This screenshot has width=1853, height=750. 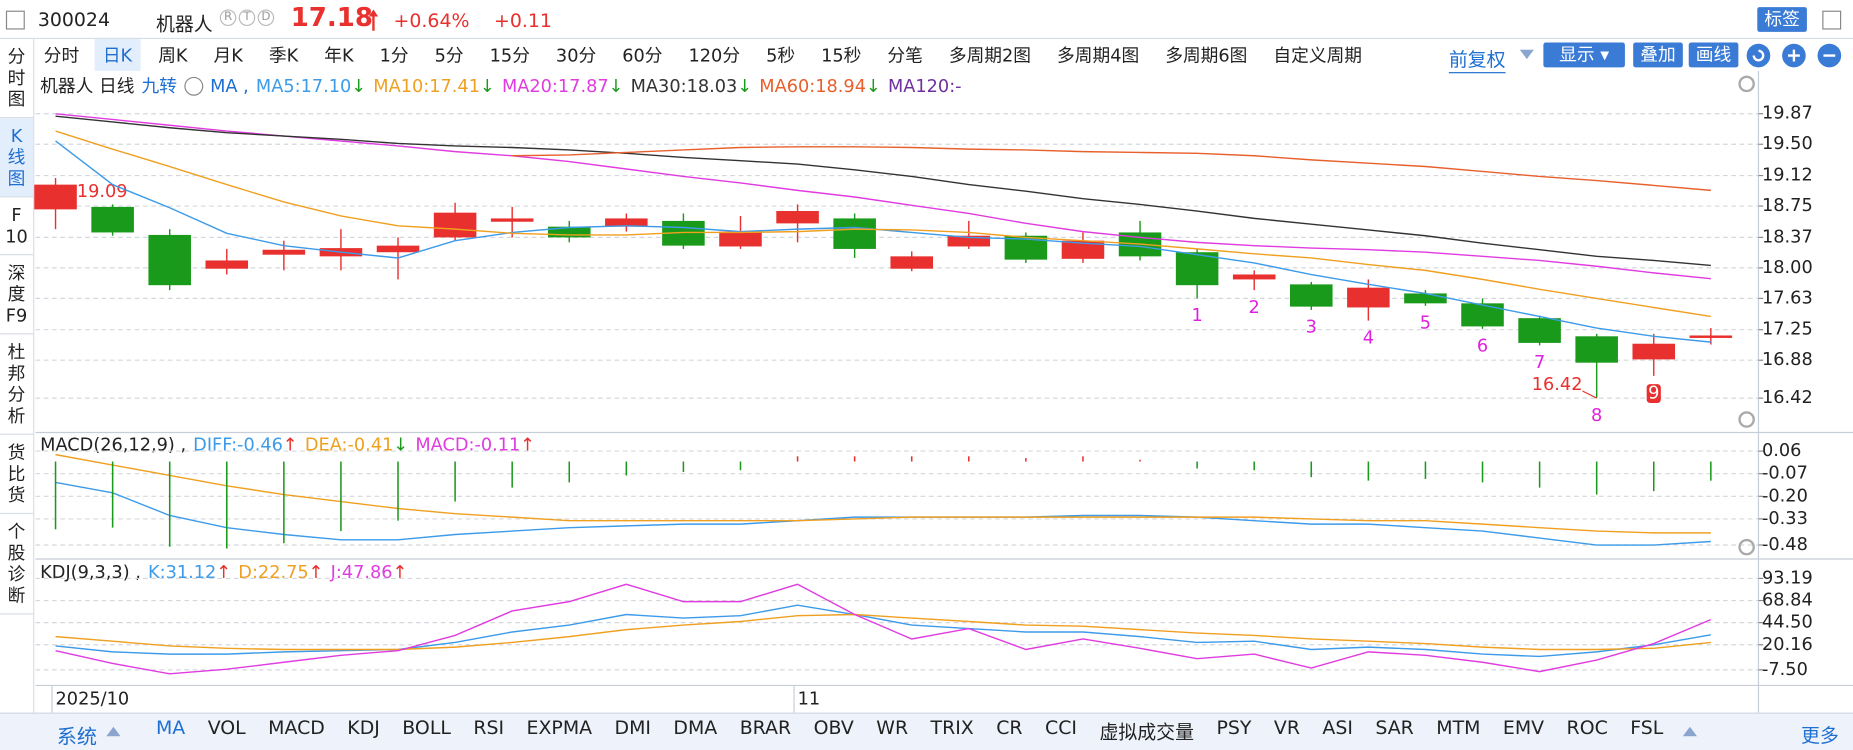 I want to click on kdj-legend: KDJ(9,3,3) , K:31.12↑ D:22.75↑ J:47.86↑, so click(x=223, y=571).